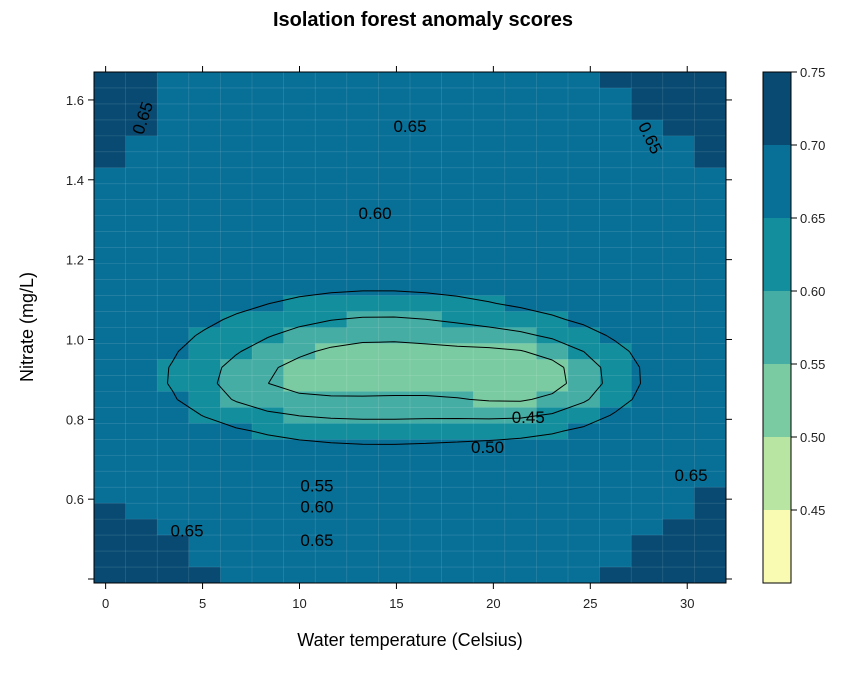 This screenshot has height=676, width=846. Describe the element at coordinates (812, 291) in the screenshot. I see `colorbar-tick-label: 0.60` at that location.